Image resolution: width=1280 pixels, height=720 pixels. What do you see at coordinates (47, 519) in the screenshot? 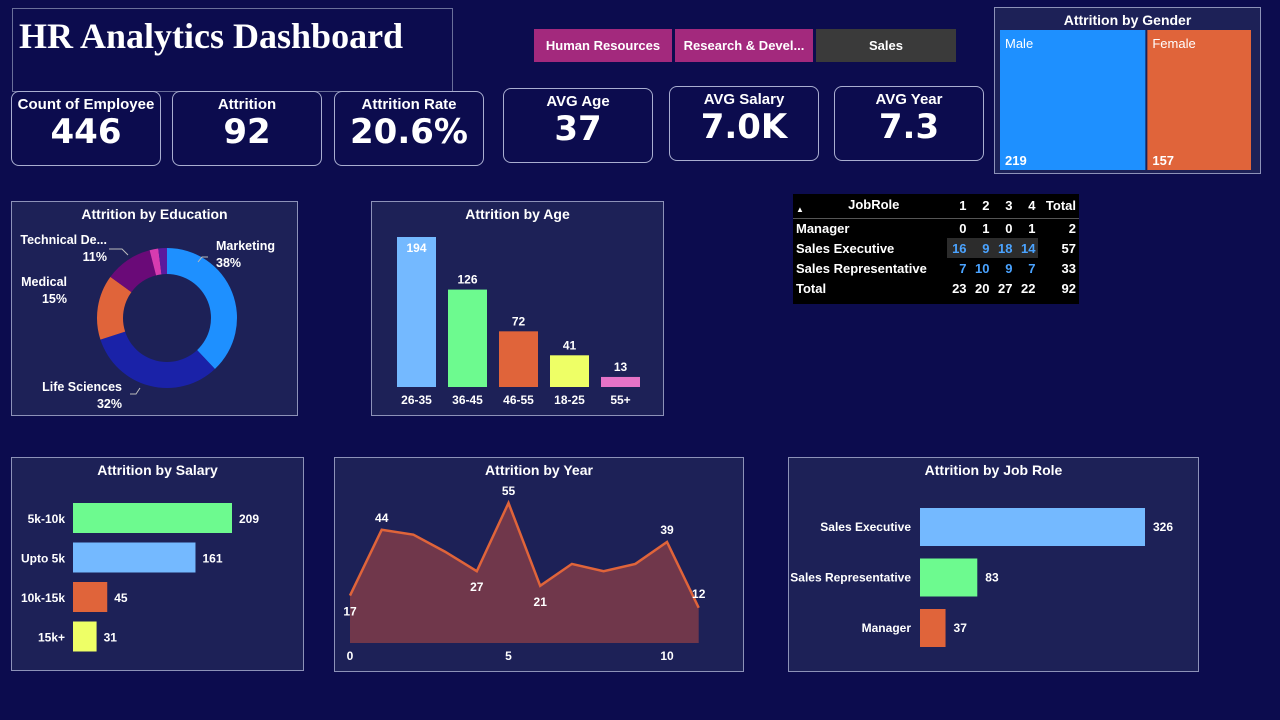
I see `y-tick-label: 5k-10k` at bounding box center [47, 519].